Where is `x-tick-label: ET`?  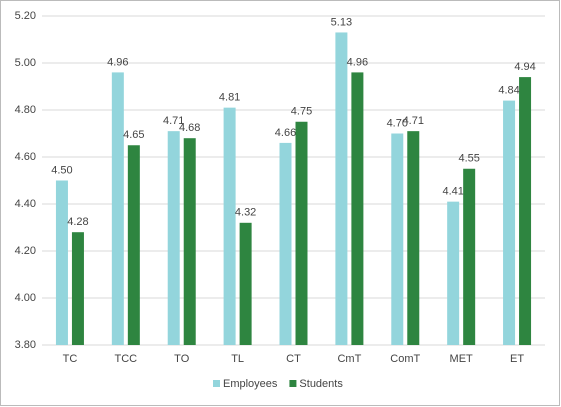
x-tick-label: ET is located at coordinates (517, 359).